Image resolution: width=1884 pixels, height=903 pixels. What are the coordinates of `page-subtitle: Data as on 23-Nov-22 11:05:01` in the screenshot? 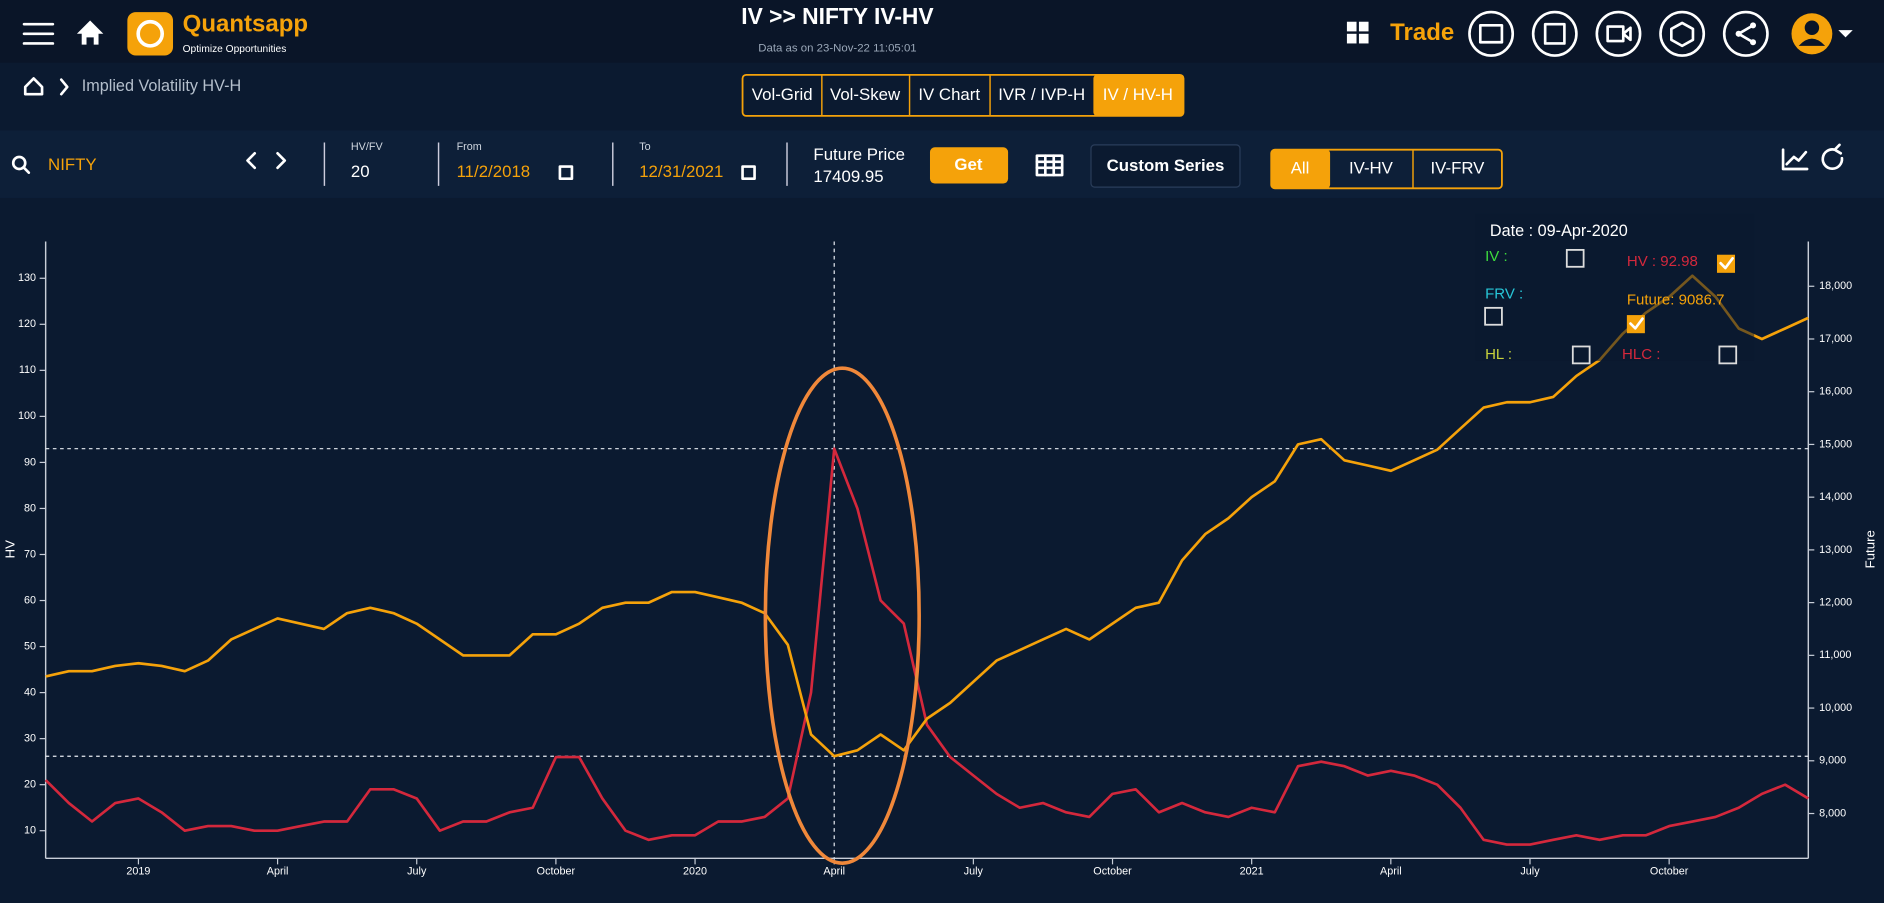 It's located at (837, 48).